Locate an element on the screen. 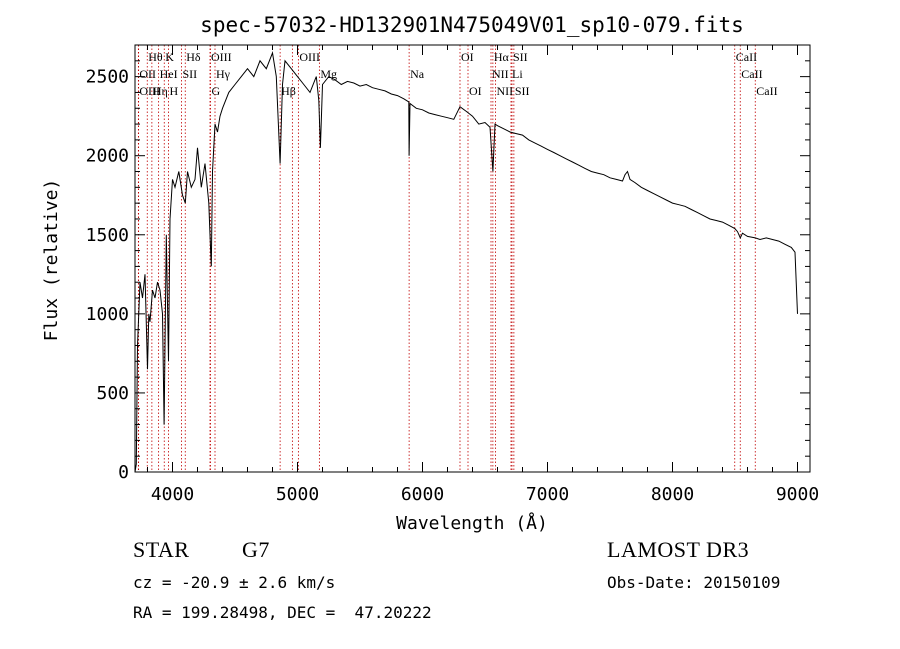 The height and width of the screenshot is (649, 900). survey-name: LAMOST DR3 is located at coordinates (678, 549).